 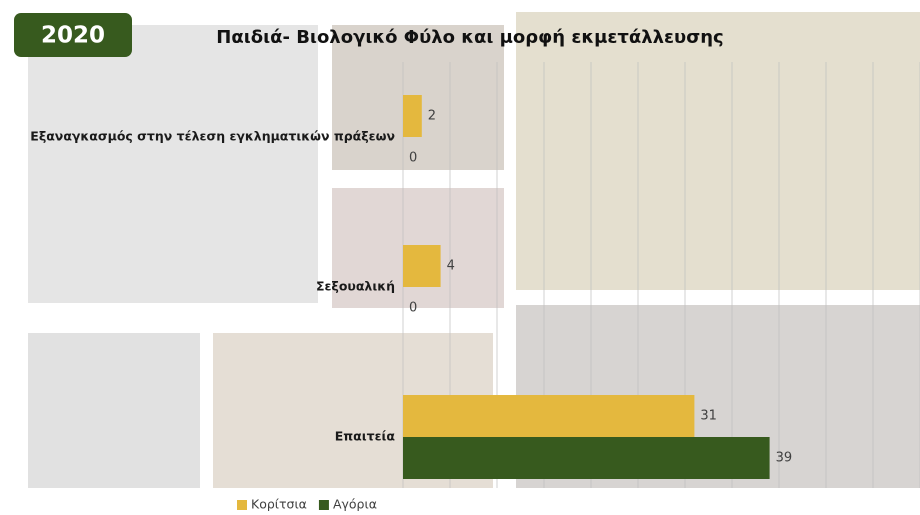 I want to click on badge-box, so click(x=73, y=35).